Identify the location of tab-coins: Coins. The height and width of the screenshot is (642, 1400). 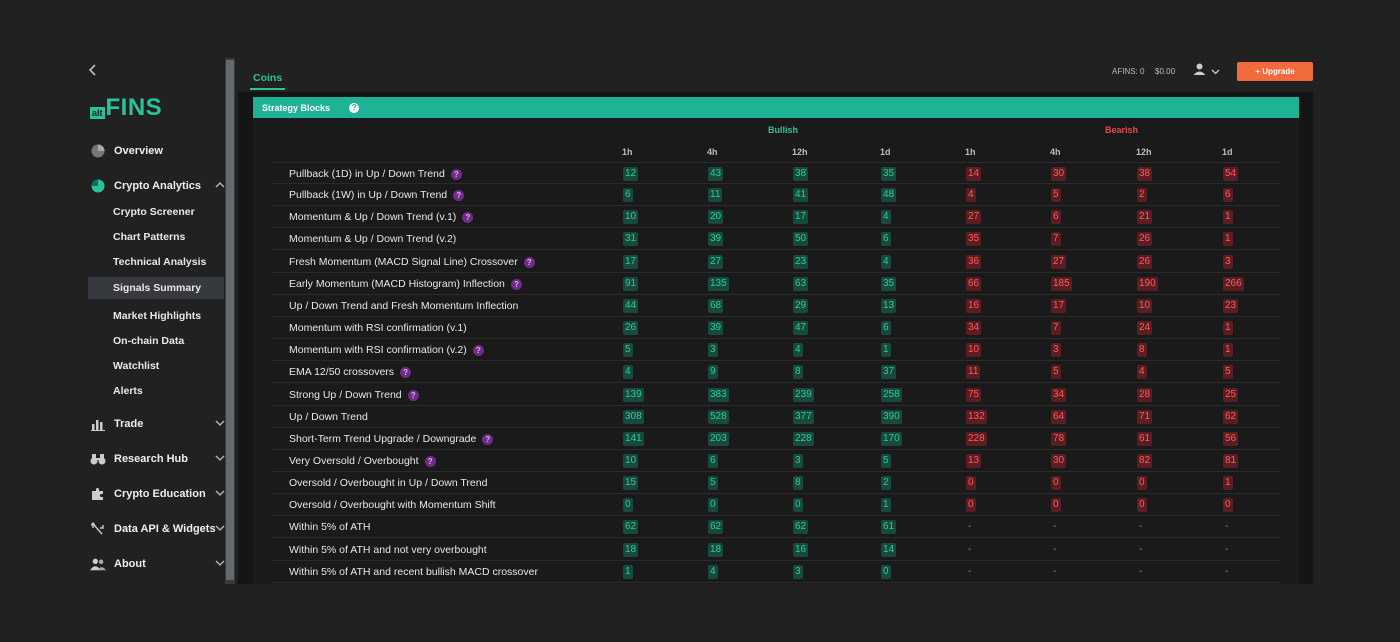
(268, 80).